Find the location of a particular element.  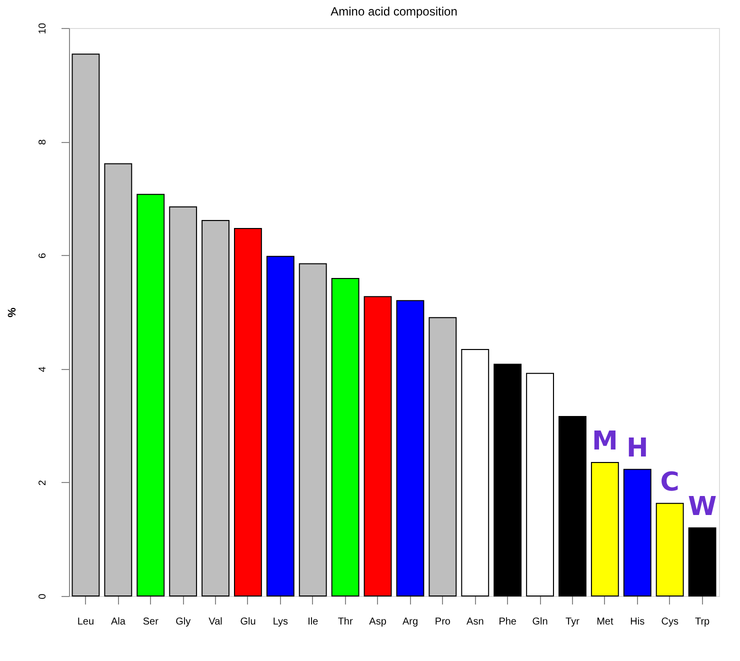

x-tick-label: Ile is located at coordinates (313, 622).